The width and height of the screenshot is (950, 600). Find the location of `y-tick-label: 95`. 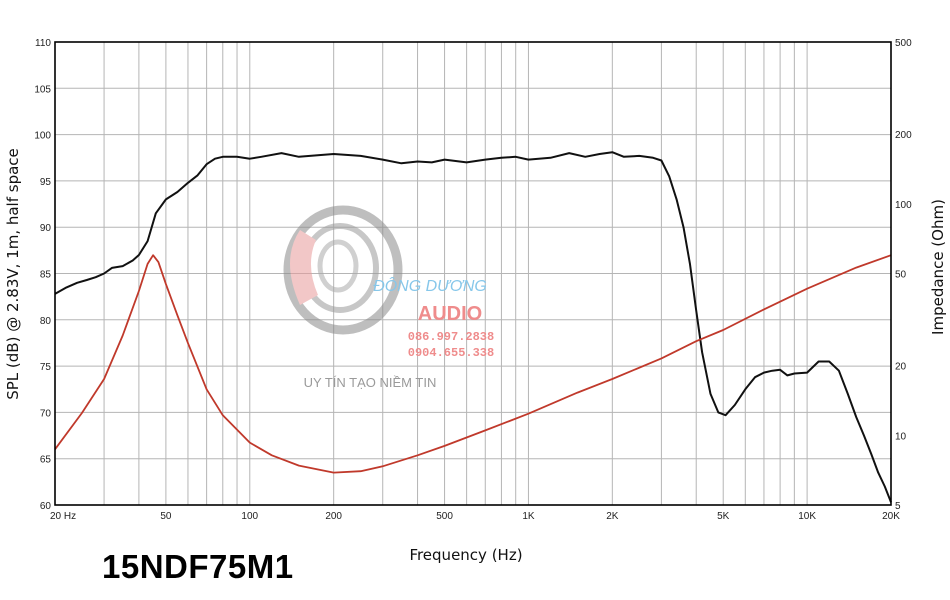

y-tick-label: 95 is located at coordinates (46, 182).